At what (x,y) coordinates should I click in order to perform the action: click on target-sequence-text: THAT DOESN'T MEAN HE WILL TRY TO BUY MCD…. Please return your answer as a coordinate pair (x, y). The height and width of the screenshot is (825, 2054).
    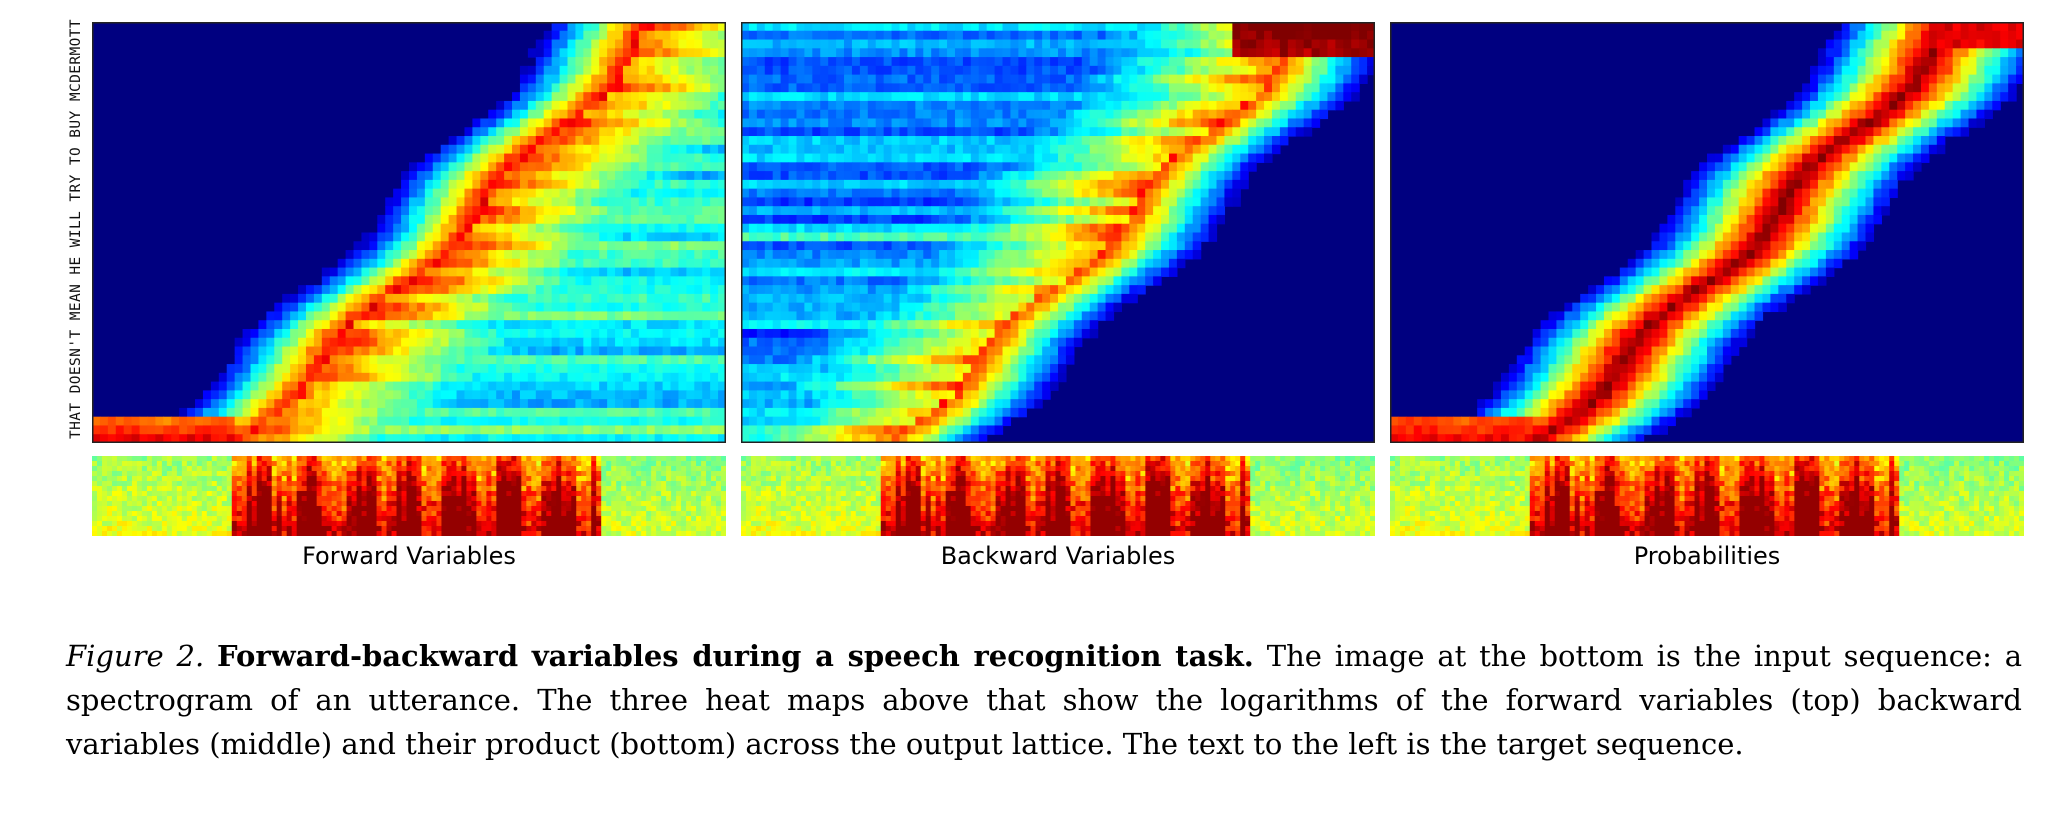
    Looking at the image, I should click on (76, 229).